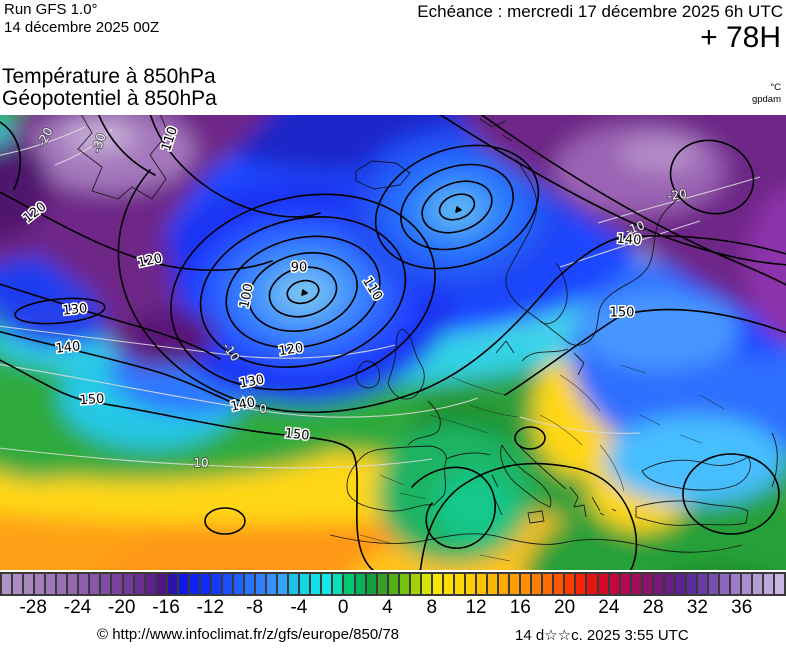 This screenshot has width=786, height=648. I want to click on country-borders, so click(542, 463).